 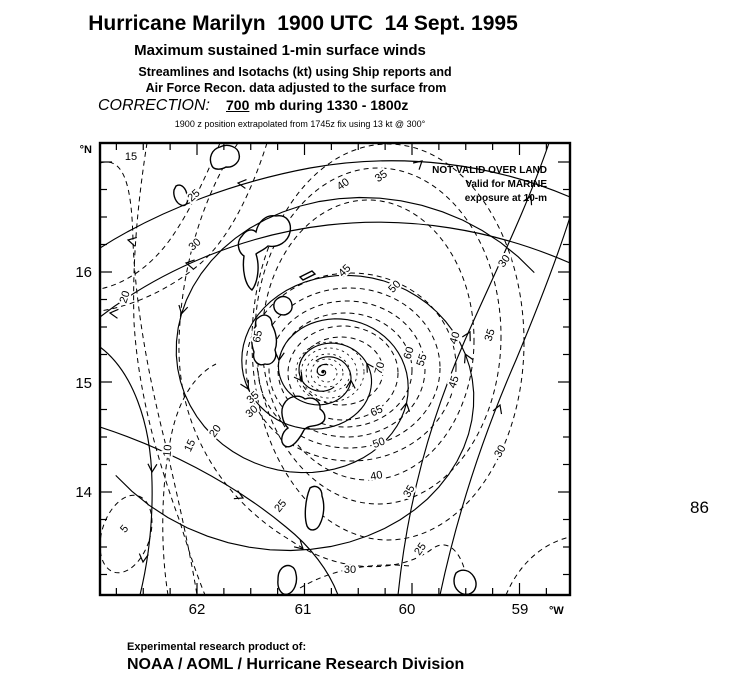 What do you see at coordinates (303, 421) in the screenshot?
I see `island-martinique` at bounding box center [303, 421].